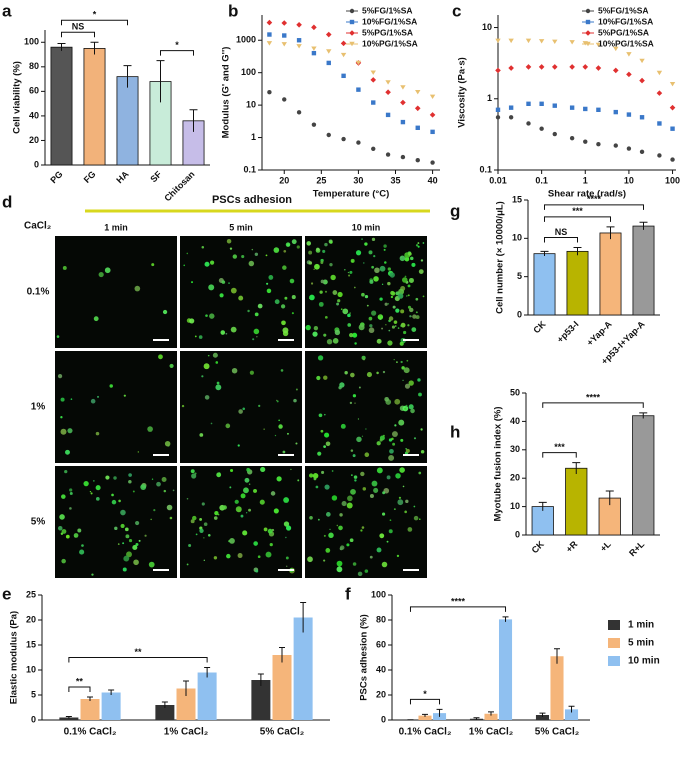 Image resolution: width=685 pixels, height=771 pixels. Describe the element at coordinates (33, 694) in the screenshot. I see `y-tick-label: 5` at that location.